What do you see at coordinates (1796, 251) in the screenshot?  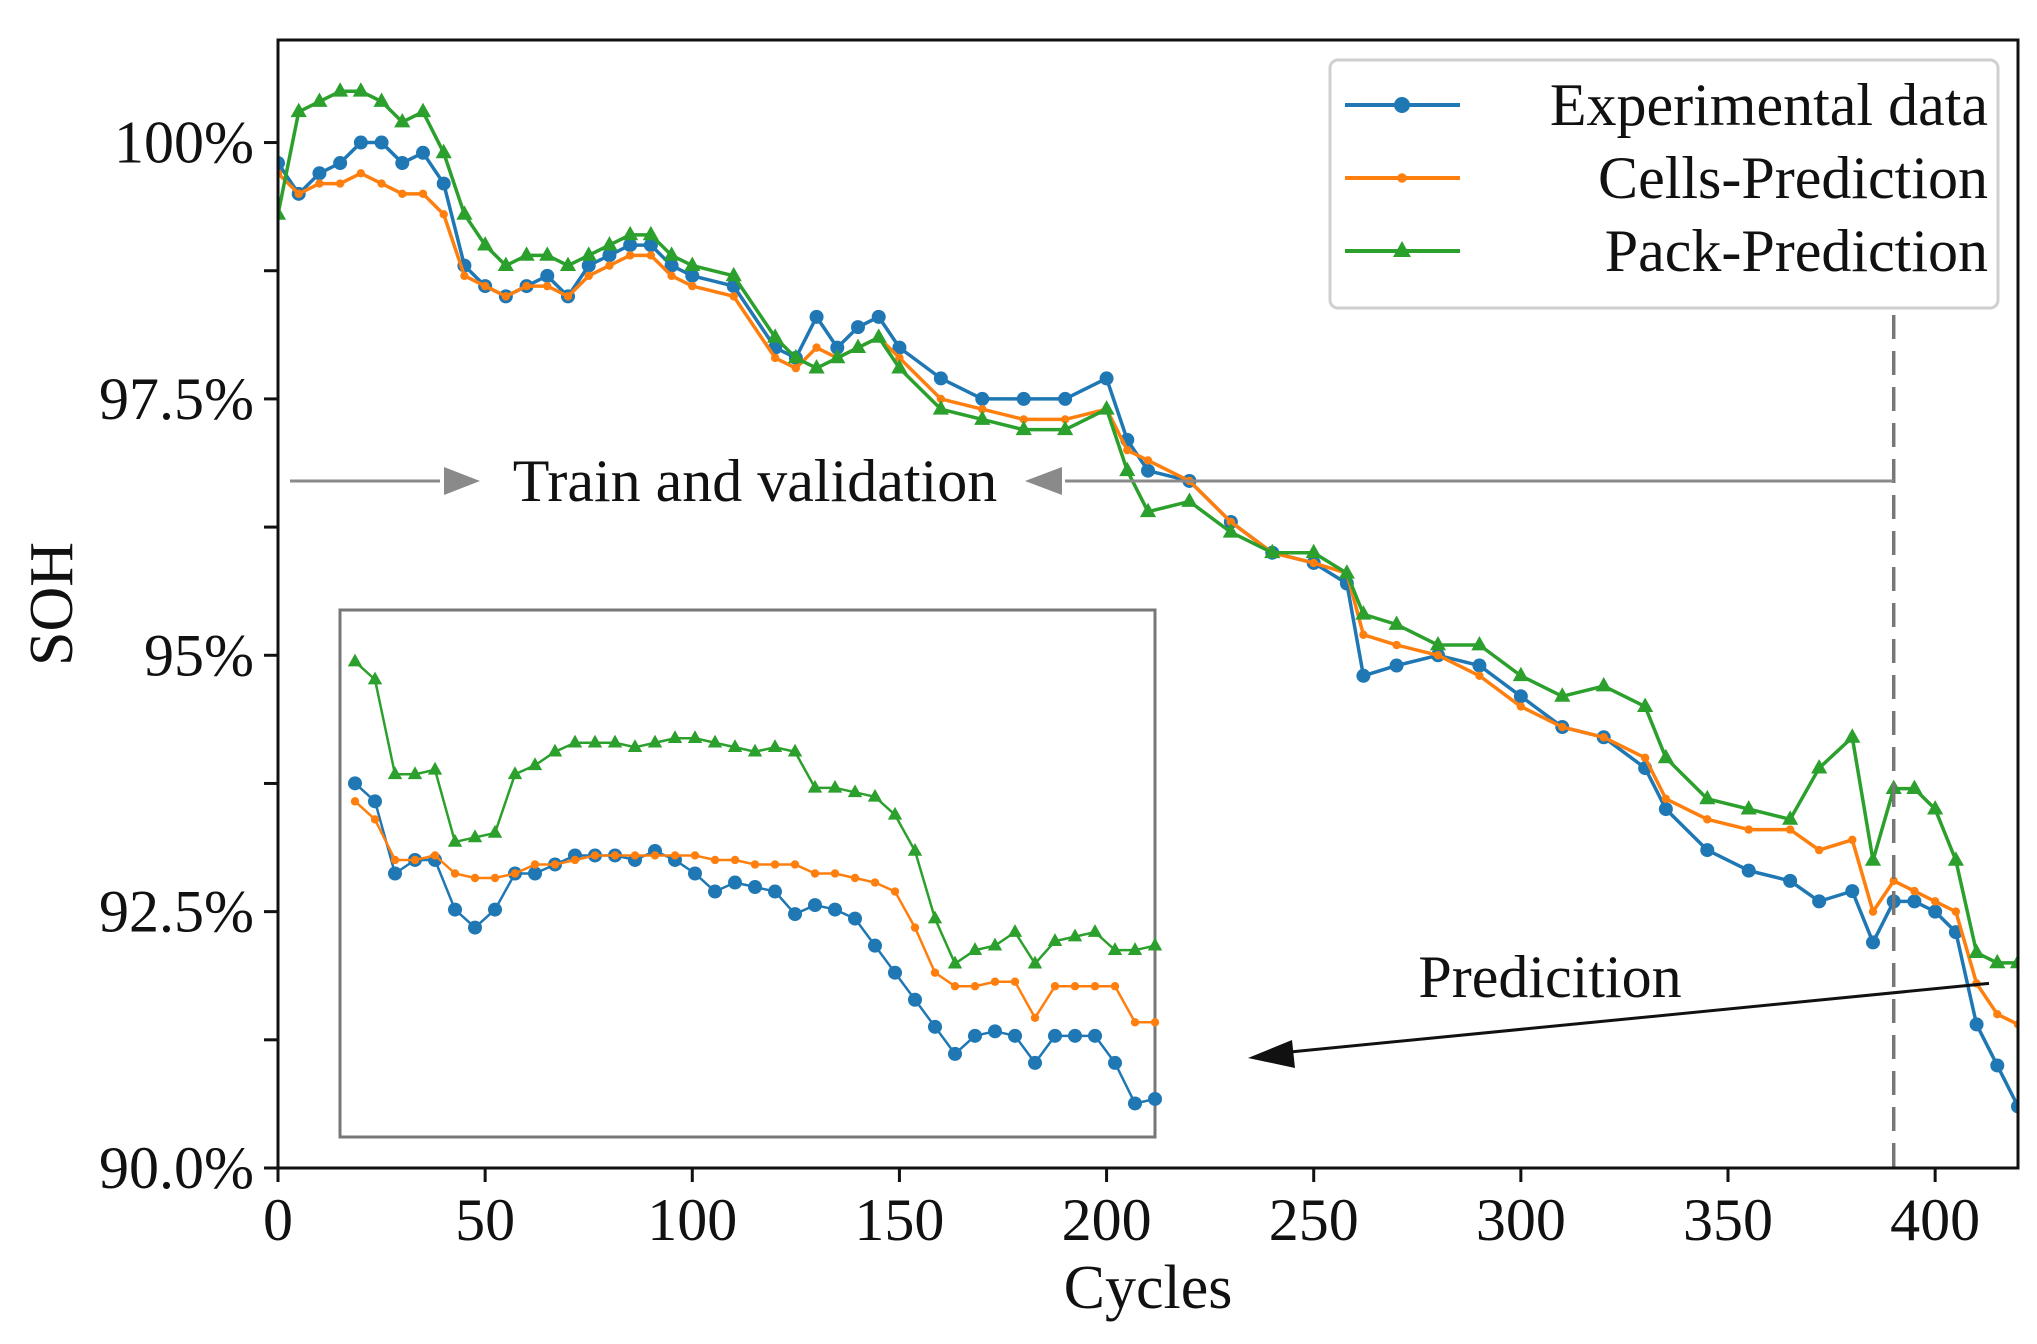 I see `legend-label: Pack-Prediction` at bounding box center [1796, 251].